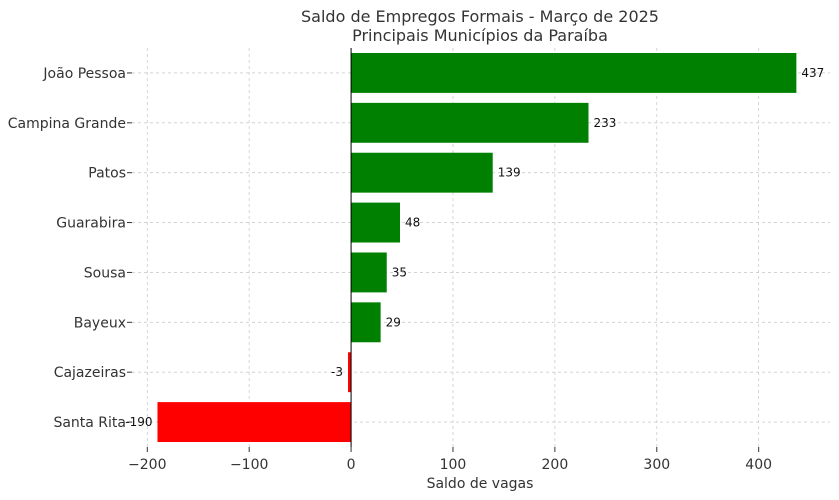 The width and height of the screenshot is (839, 500). What do you see at coordinates (393, 322) in the screenshot?
I see `bar-value-label: 29` at bounding box center [393, 322].